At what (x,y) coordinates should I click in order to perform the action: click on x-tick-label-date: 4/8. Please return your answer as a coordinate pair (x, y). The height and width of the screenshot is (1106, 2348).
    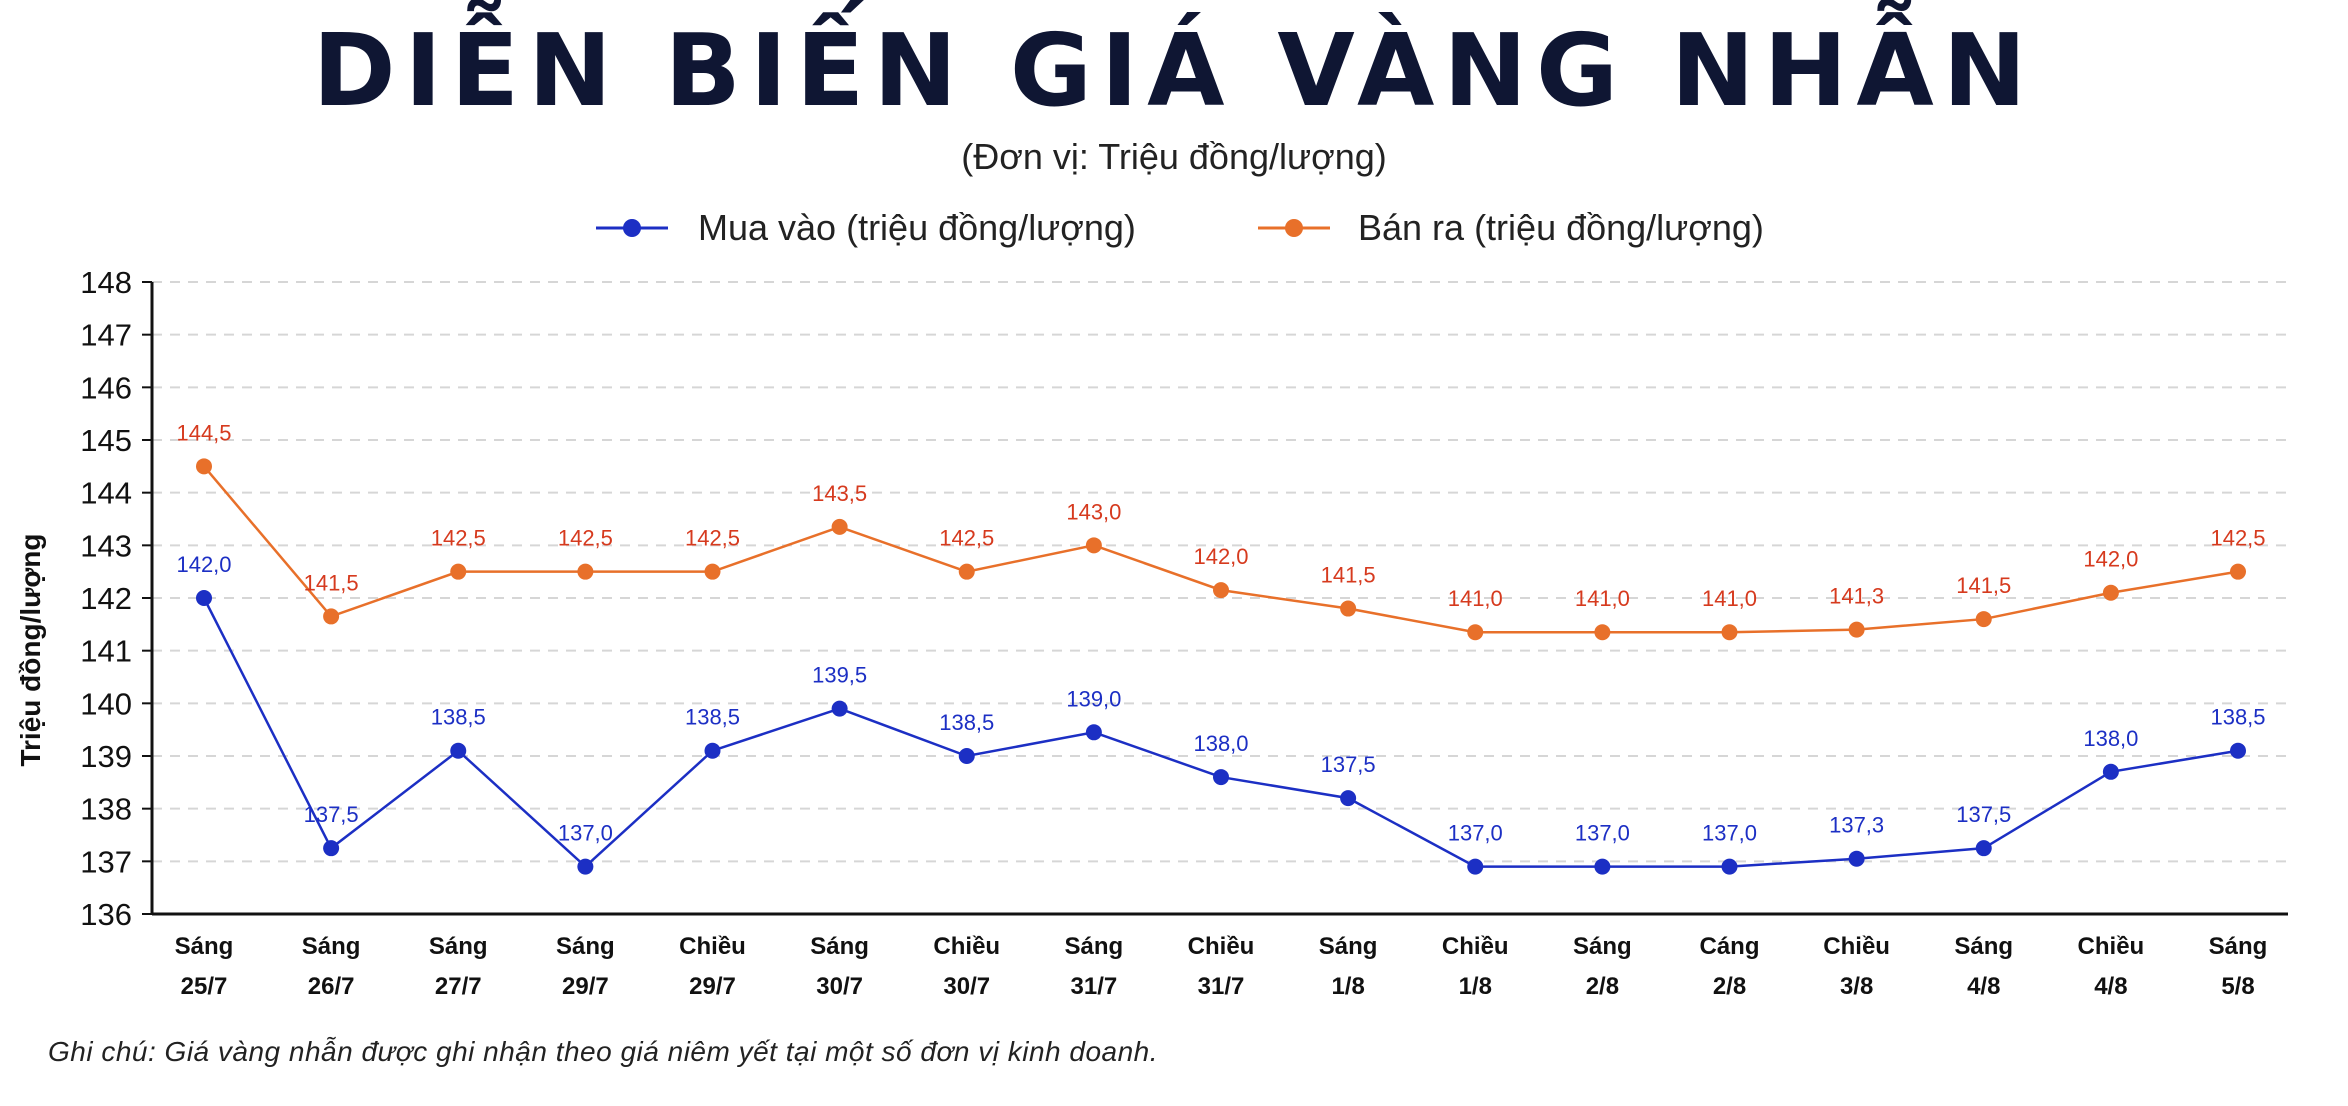
    Looking at the image, I should click on (1983, 986).